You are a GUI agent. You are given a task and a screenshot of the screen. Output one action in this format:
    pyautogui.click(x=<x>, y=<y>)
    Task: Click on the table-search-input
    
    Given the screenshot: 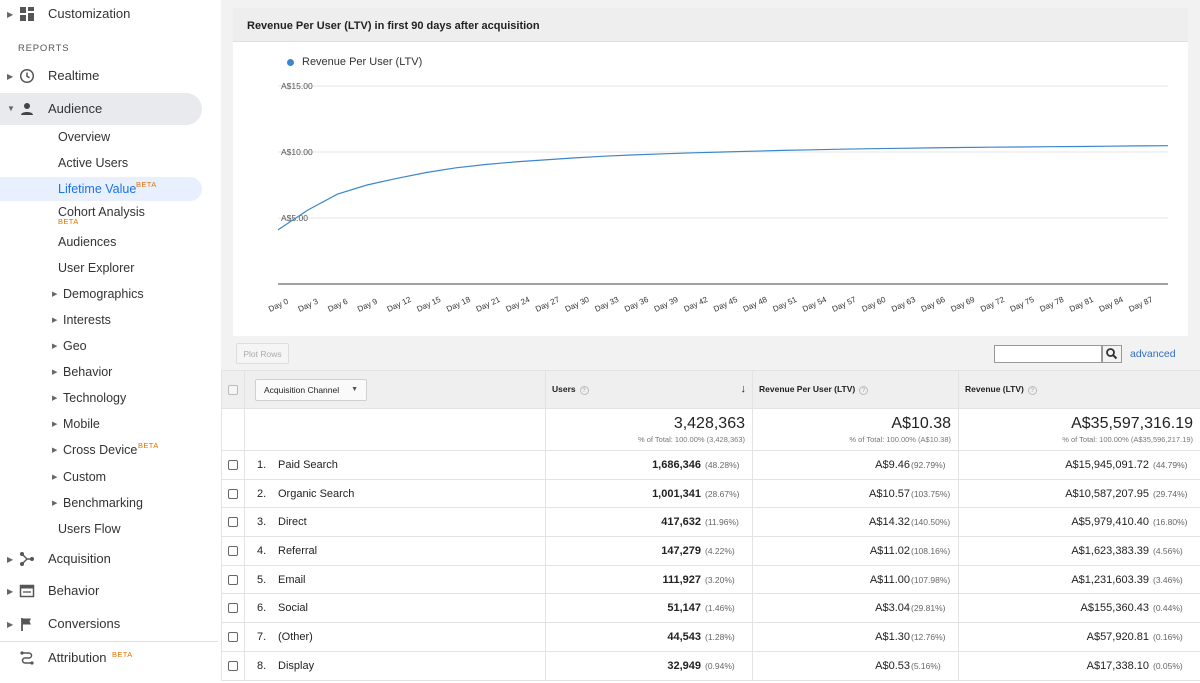 What is the action you would take?
    pyautogui.click(x=1048, y=354)
    